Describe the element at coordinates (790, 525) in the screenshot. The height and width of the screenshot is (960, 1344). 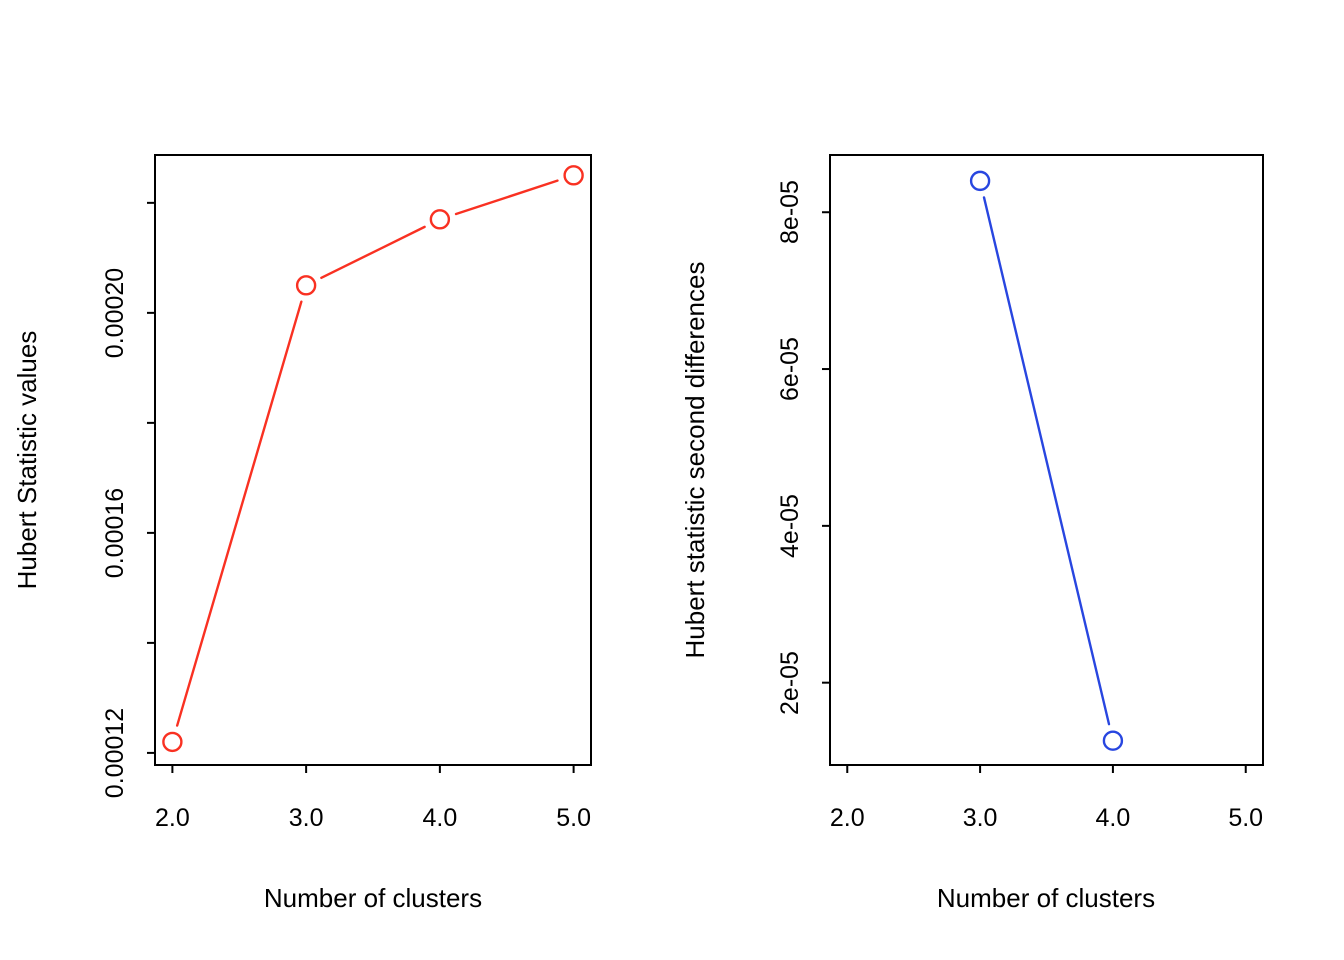
I see `y-tick-label: 4e-05` at that location.